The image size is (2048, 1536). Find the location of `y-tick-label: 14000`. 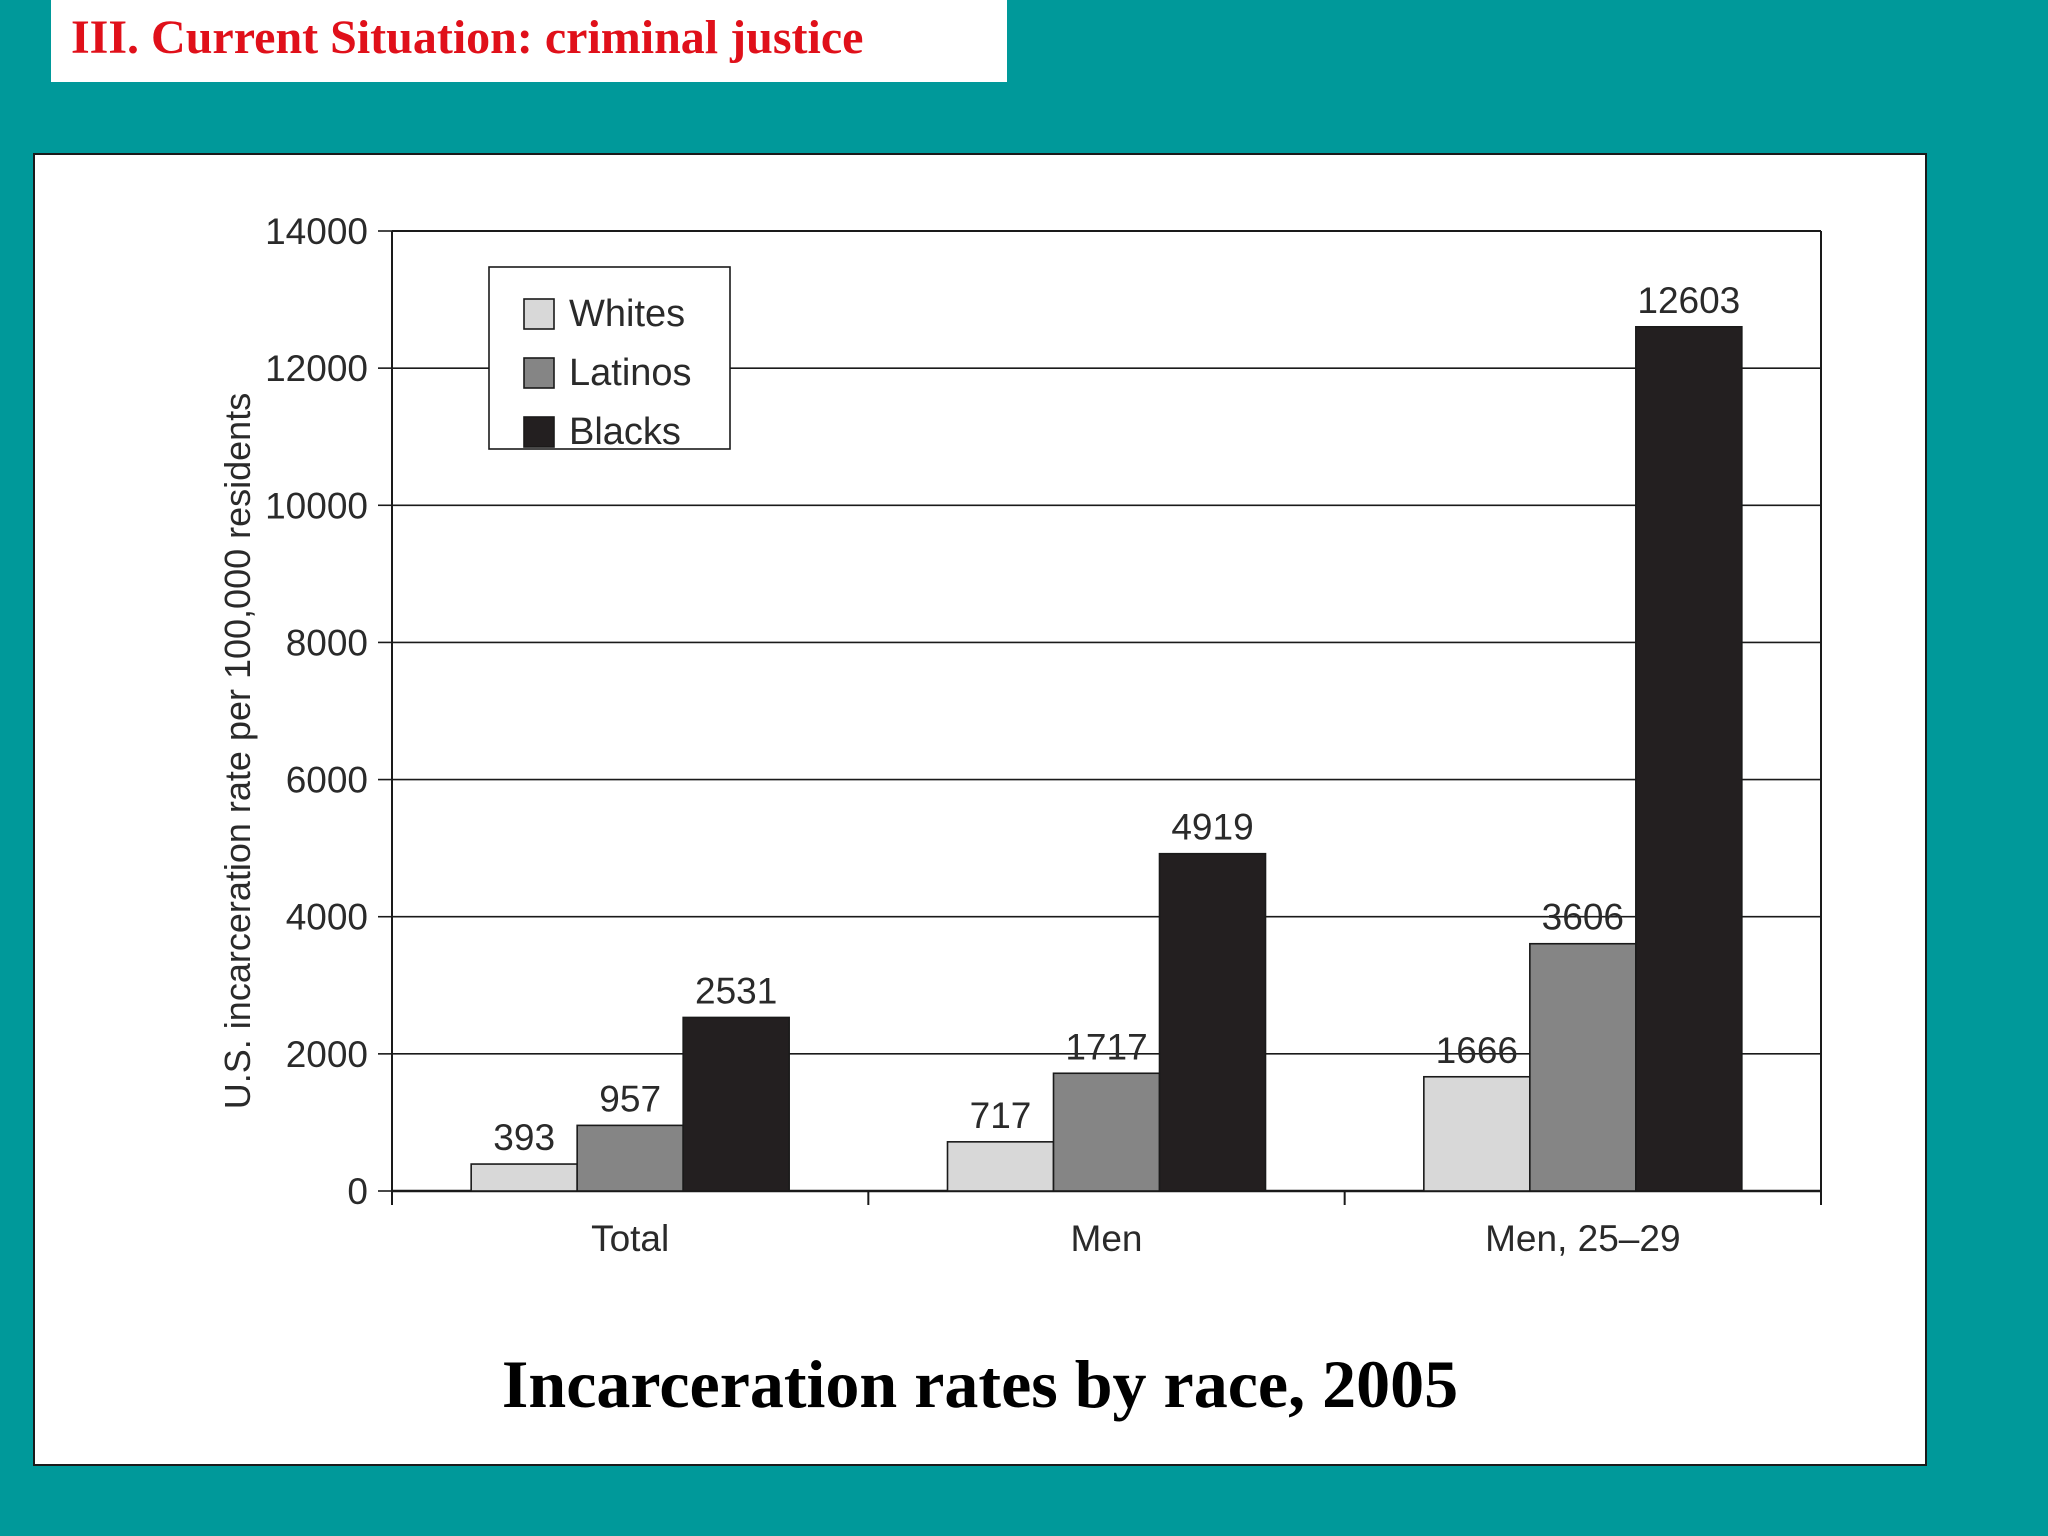

y-tick-label: 14000 is located at coordinates (316, 231).